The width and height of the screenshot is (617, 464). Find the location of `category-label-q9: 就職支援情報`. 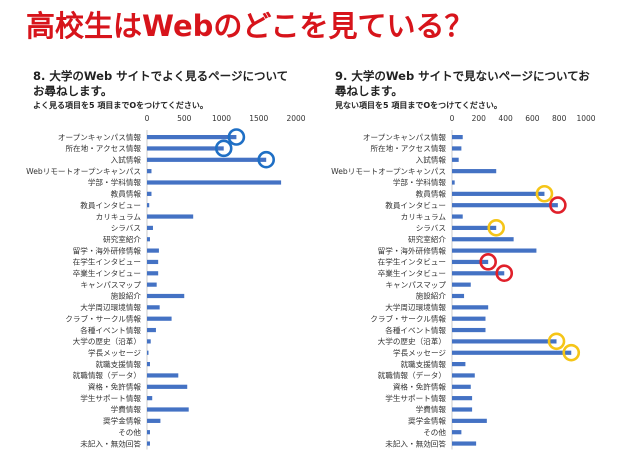

category-label-q9: 就職支援情報 is located at coordinates (423, 364).